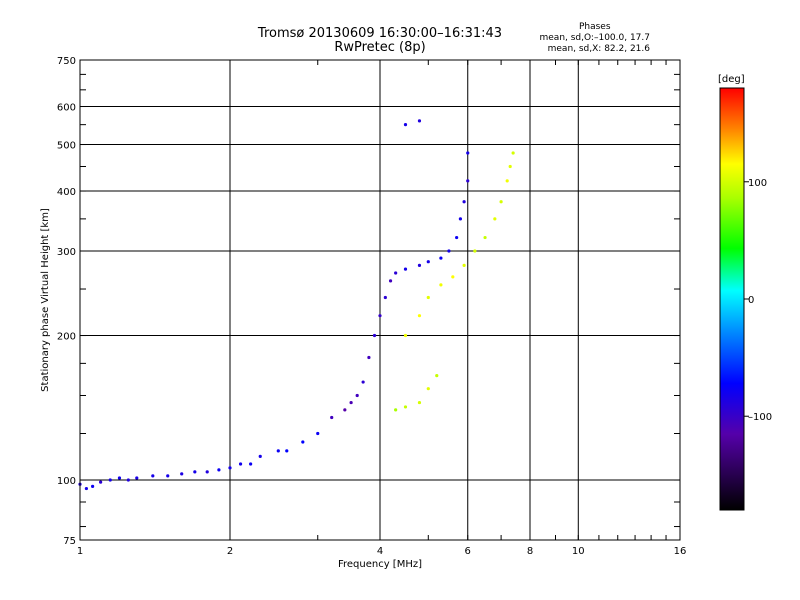 This screenshot has width=800, height=600. Describe the element at coordinates (468, 551) in the screenshot. I see `x-tick-label: 6` at that location.